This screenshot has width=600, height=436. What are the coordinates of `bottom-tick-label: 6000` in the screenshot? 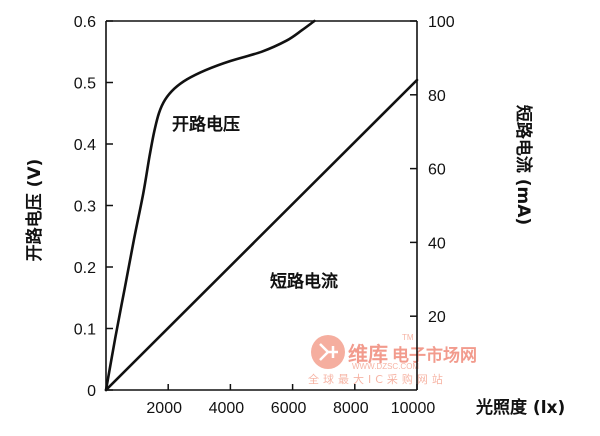 It's located at (289, 408).